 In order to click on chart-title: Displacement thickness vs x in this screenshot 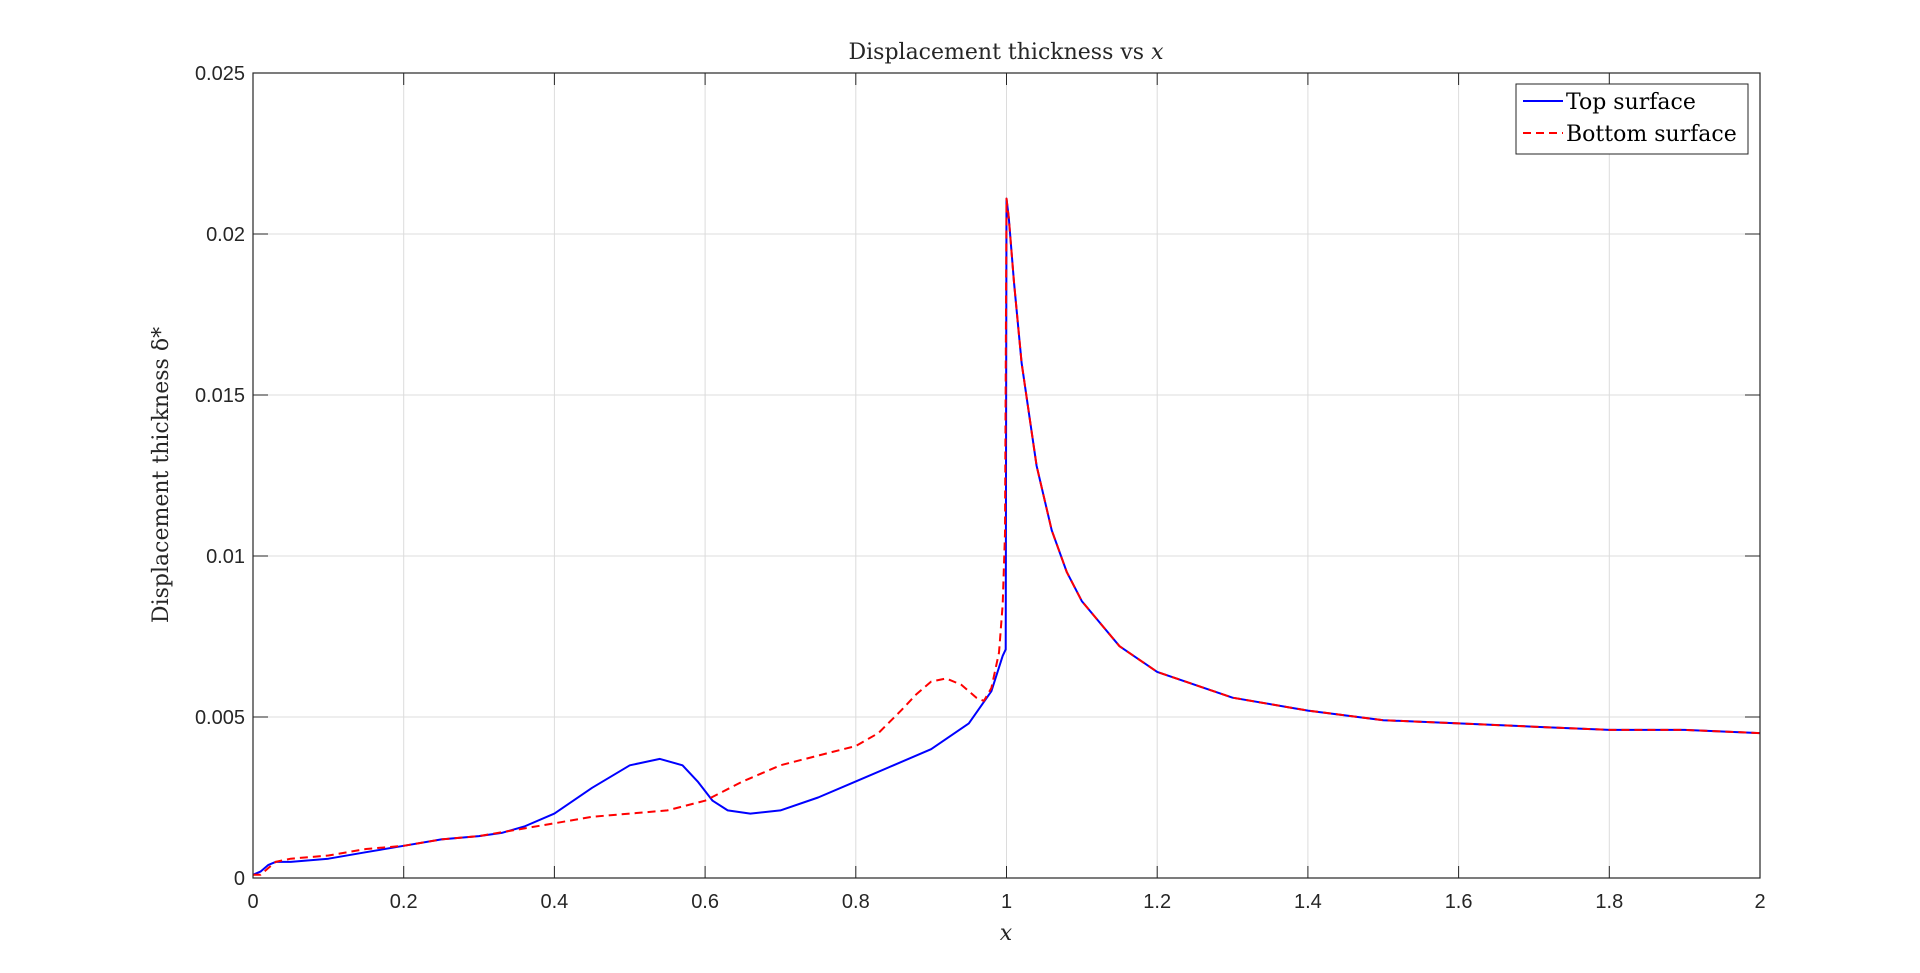, I will do `click(1006, 52)`.